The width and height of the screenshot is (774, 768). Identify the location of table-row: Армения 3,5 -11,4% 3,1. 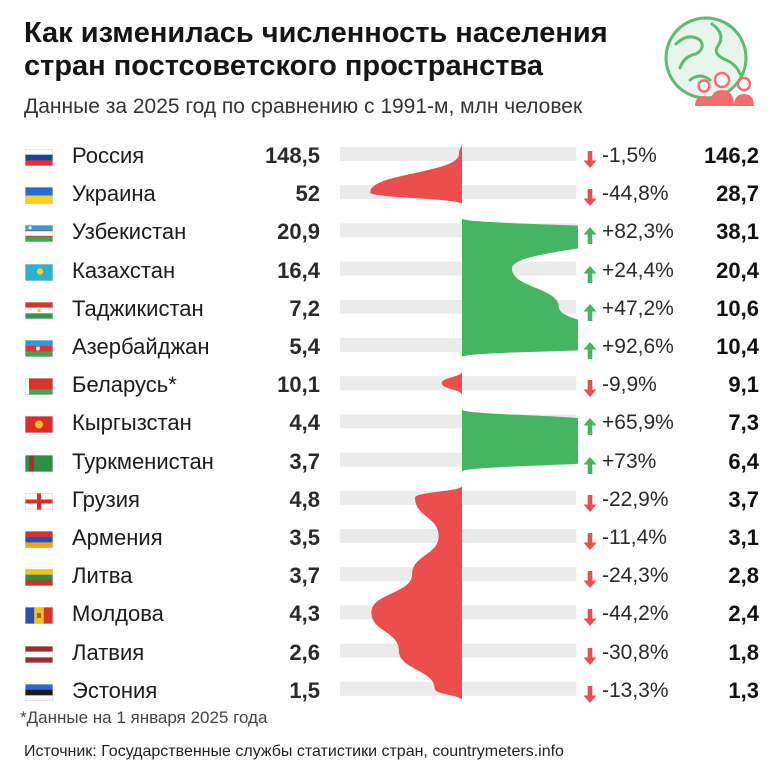
(387, 538).